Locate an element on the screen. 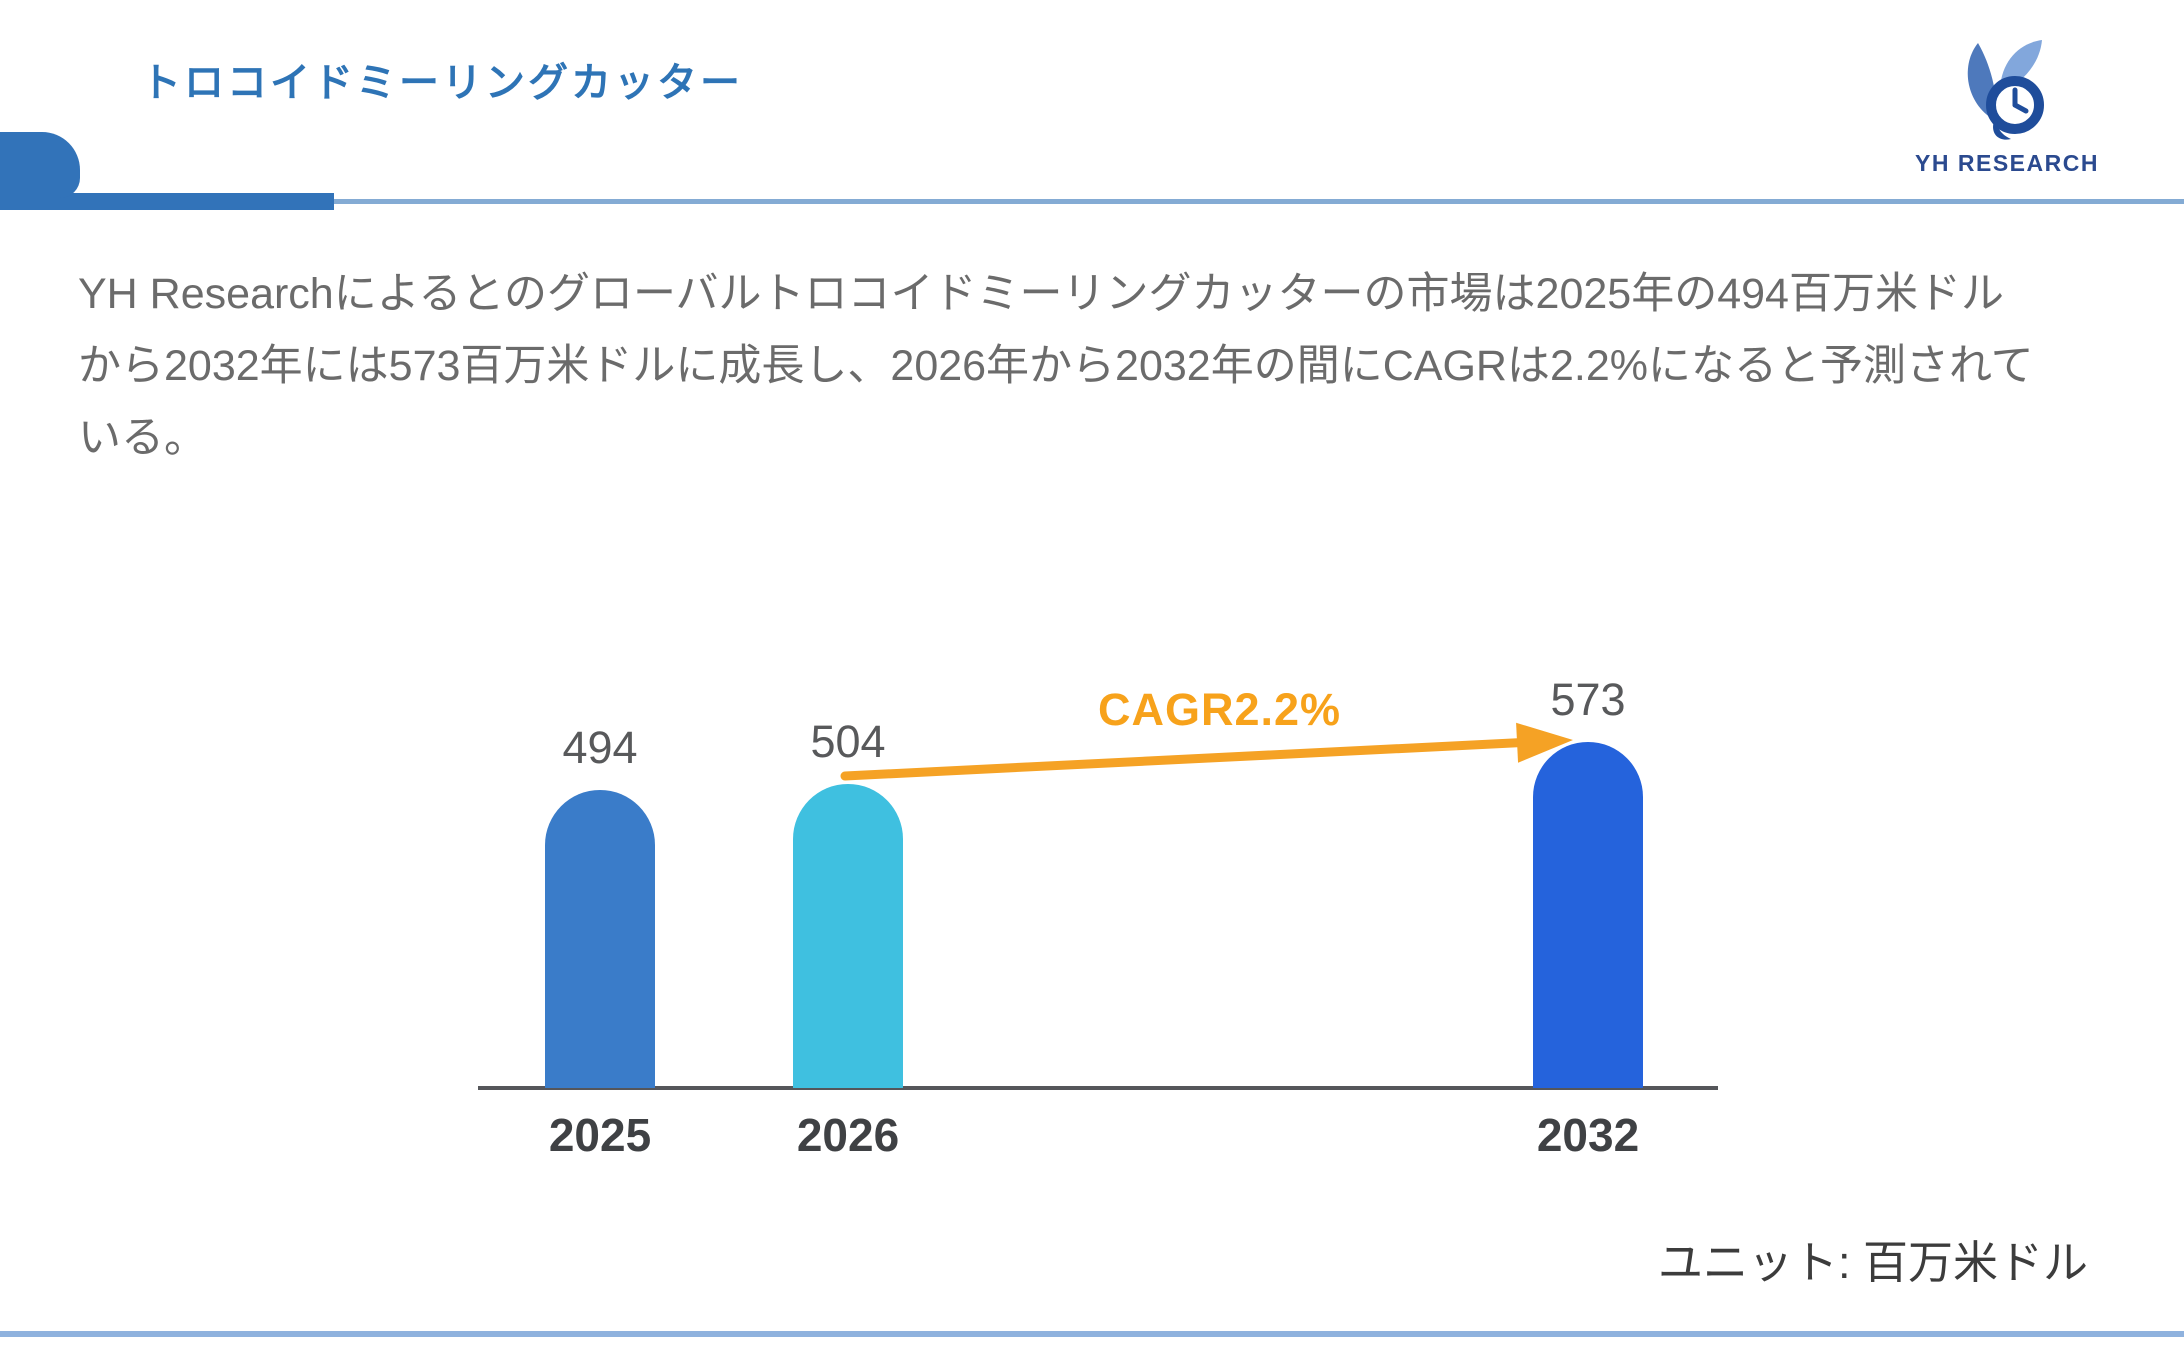 Image resolution: width=2184 pixels, height=1367 pixels. bar-2032 is located at coordinates (1588, 915).